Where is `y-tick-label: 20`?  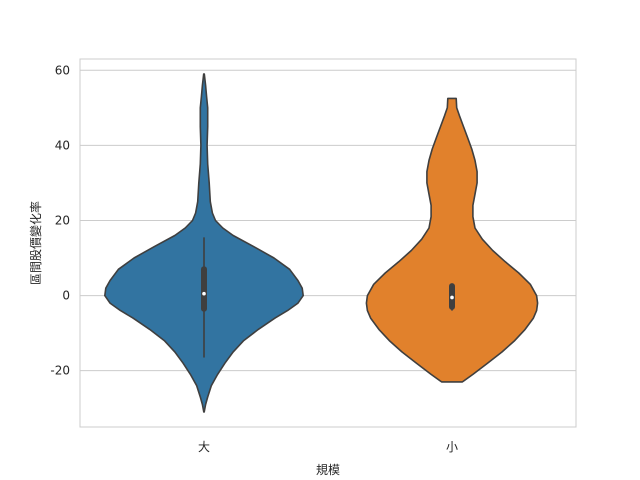
y-tick-label: 20 is located at coordinates (62, 220).